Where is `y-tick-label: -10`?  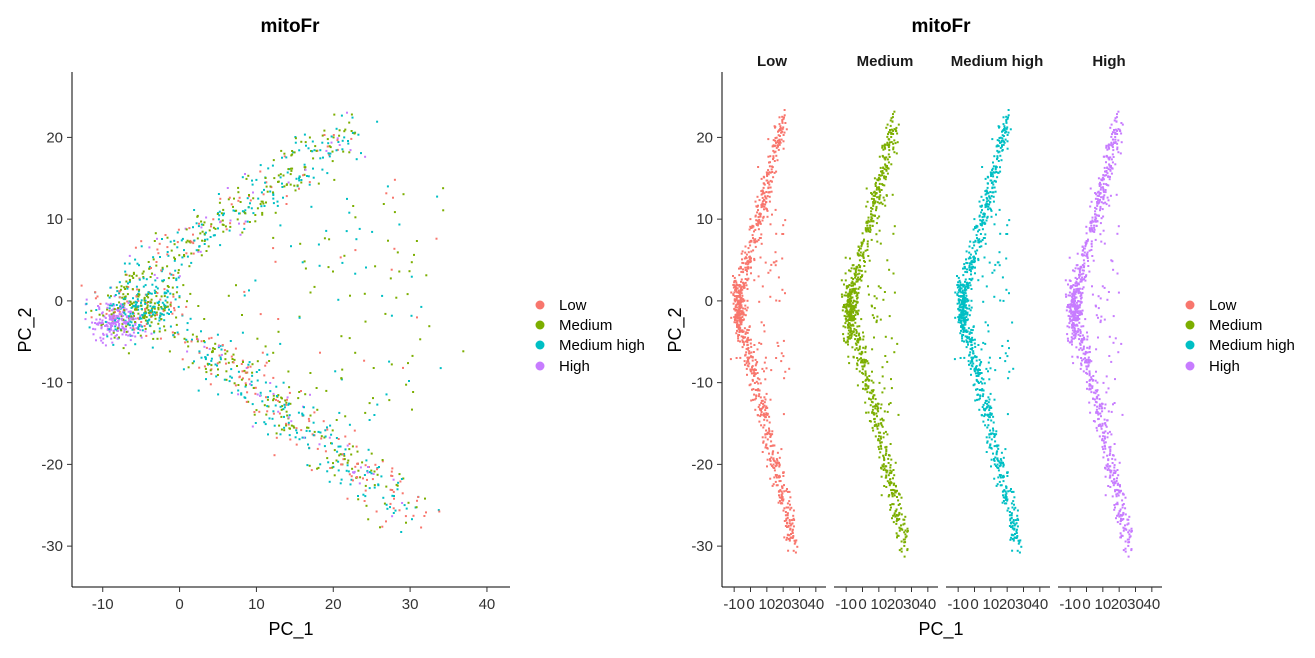
y-tick-label: -10 is located at coordinates (52, 383).